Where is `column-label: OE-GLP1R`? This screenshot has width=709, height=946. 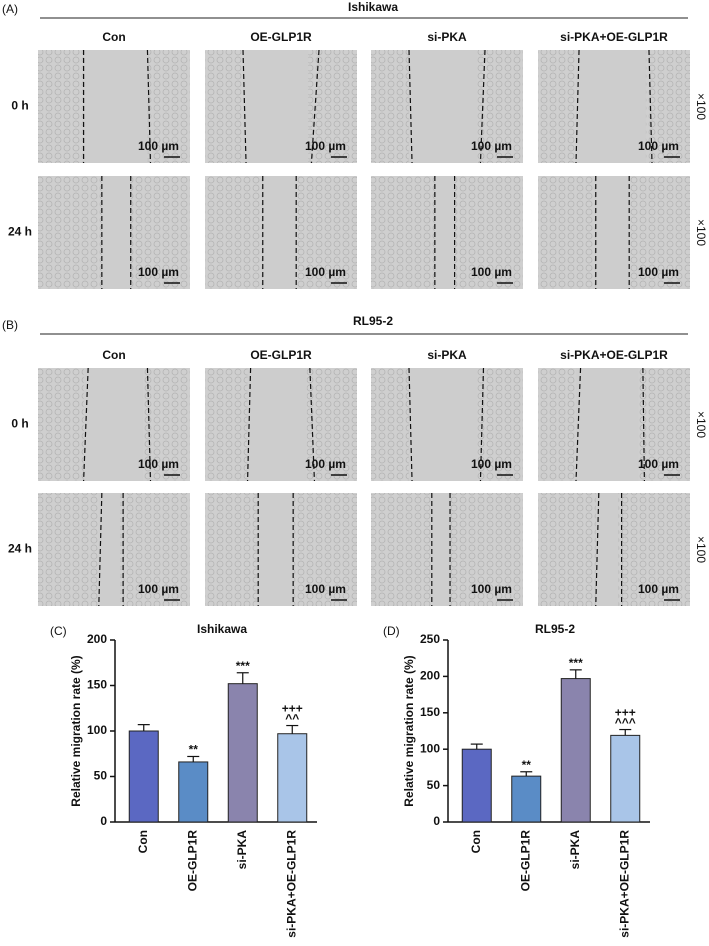
column-label: OE-GLP1R is located at coordinates (281, 355).